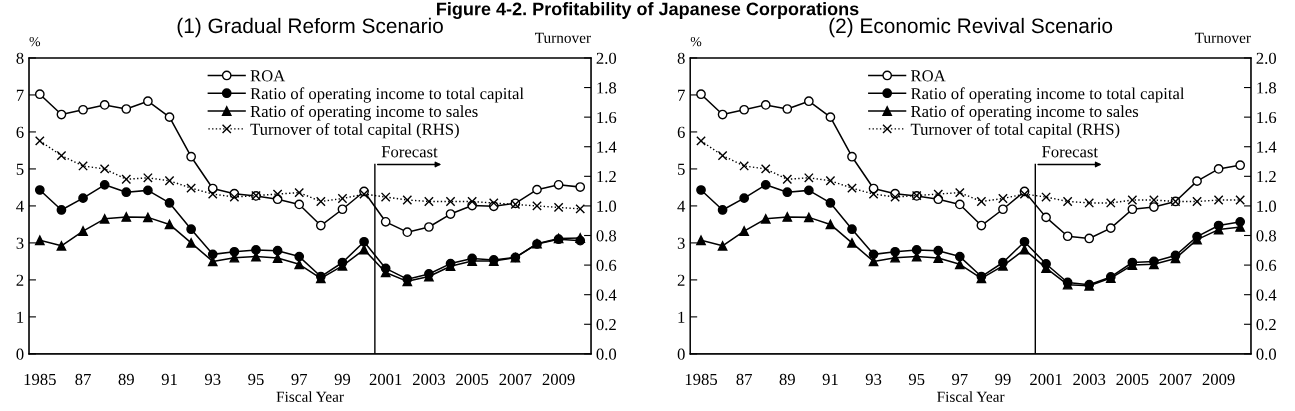  Describe the element at coordinates (310, 27) in the screenshot. I see `chart-title: (1) Gradual Reform Scenario` at that location.